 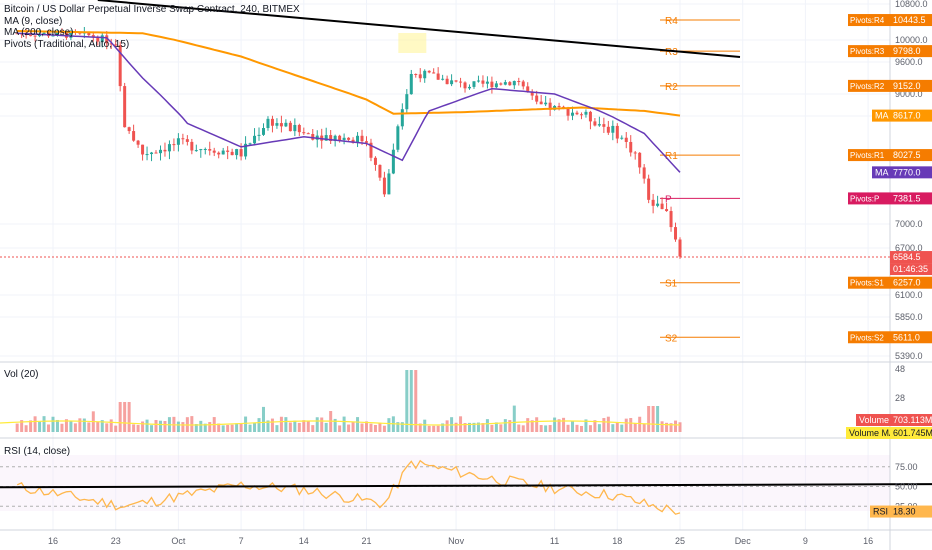 I want to click on trendline, so click(x=419, y=29).